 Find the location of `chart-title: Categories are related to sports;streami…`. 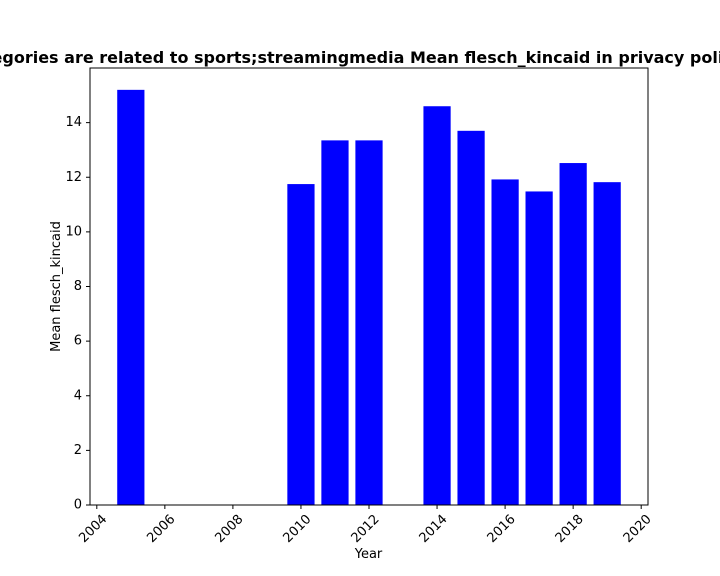

chart-title: Categories are related to sports;streami… is located at coordinates (360, 57).